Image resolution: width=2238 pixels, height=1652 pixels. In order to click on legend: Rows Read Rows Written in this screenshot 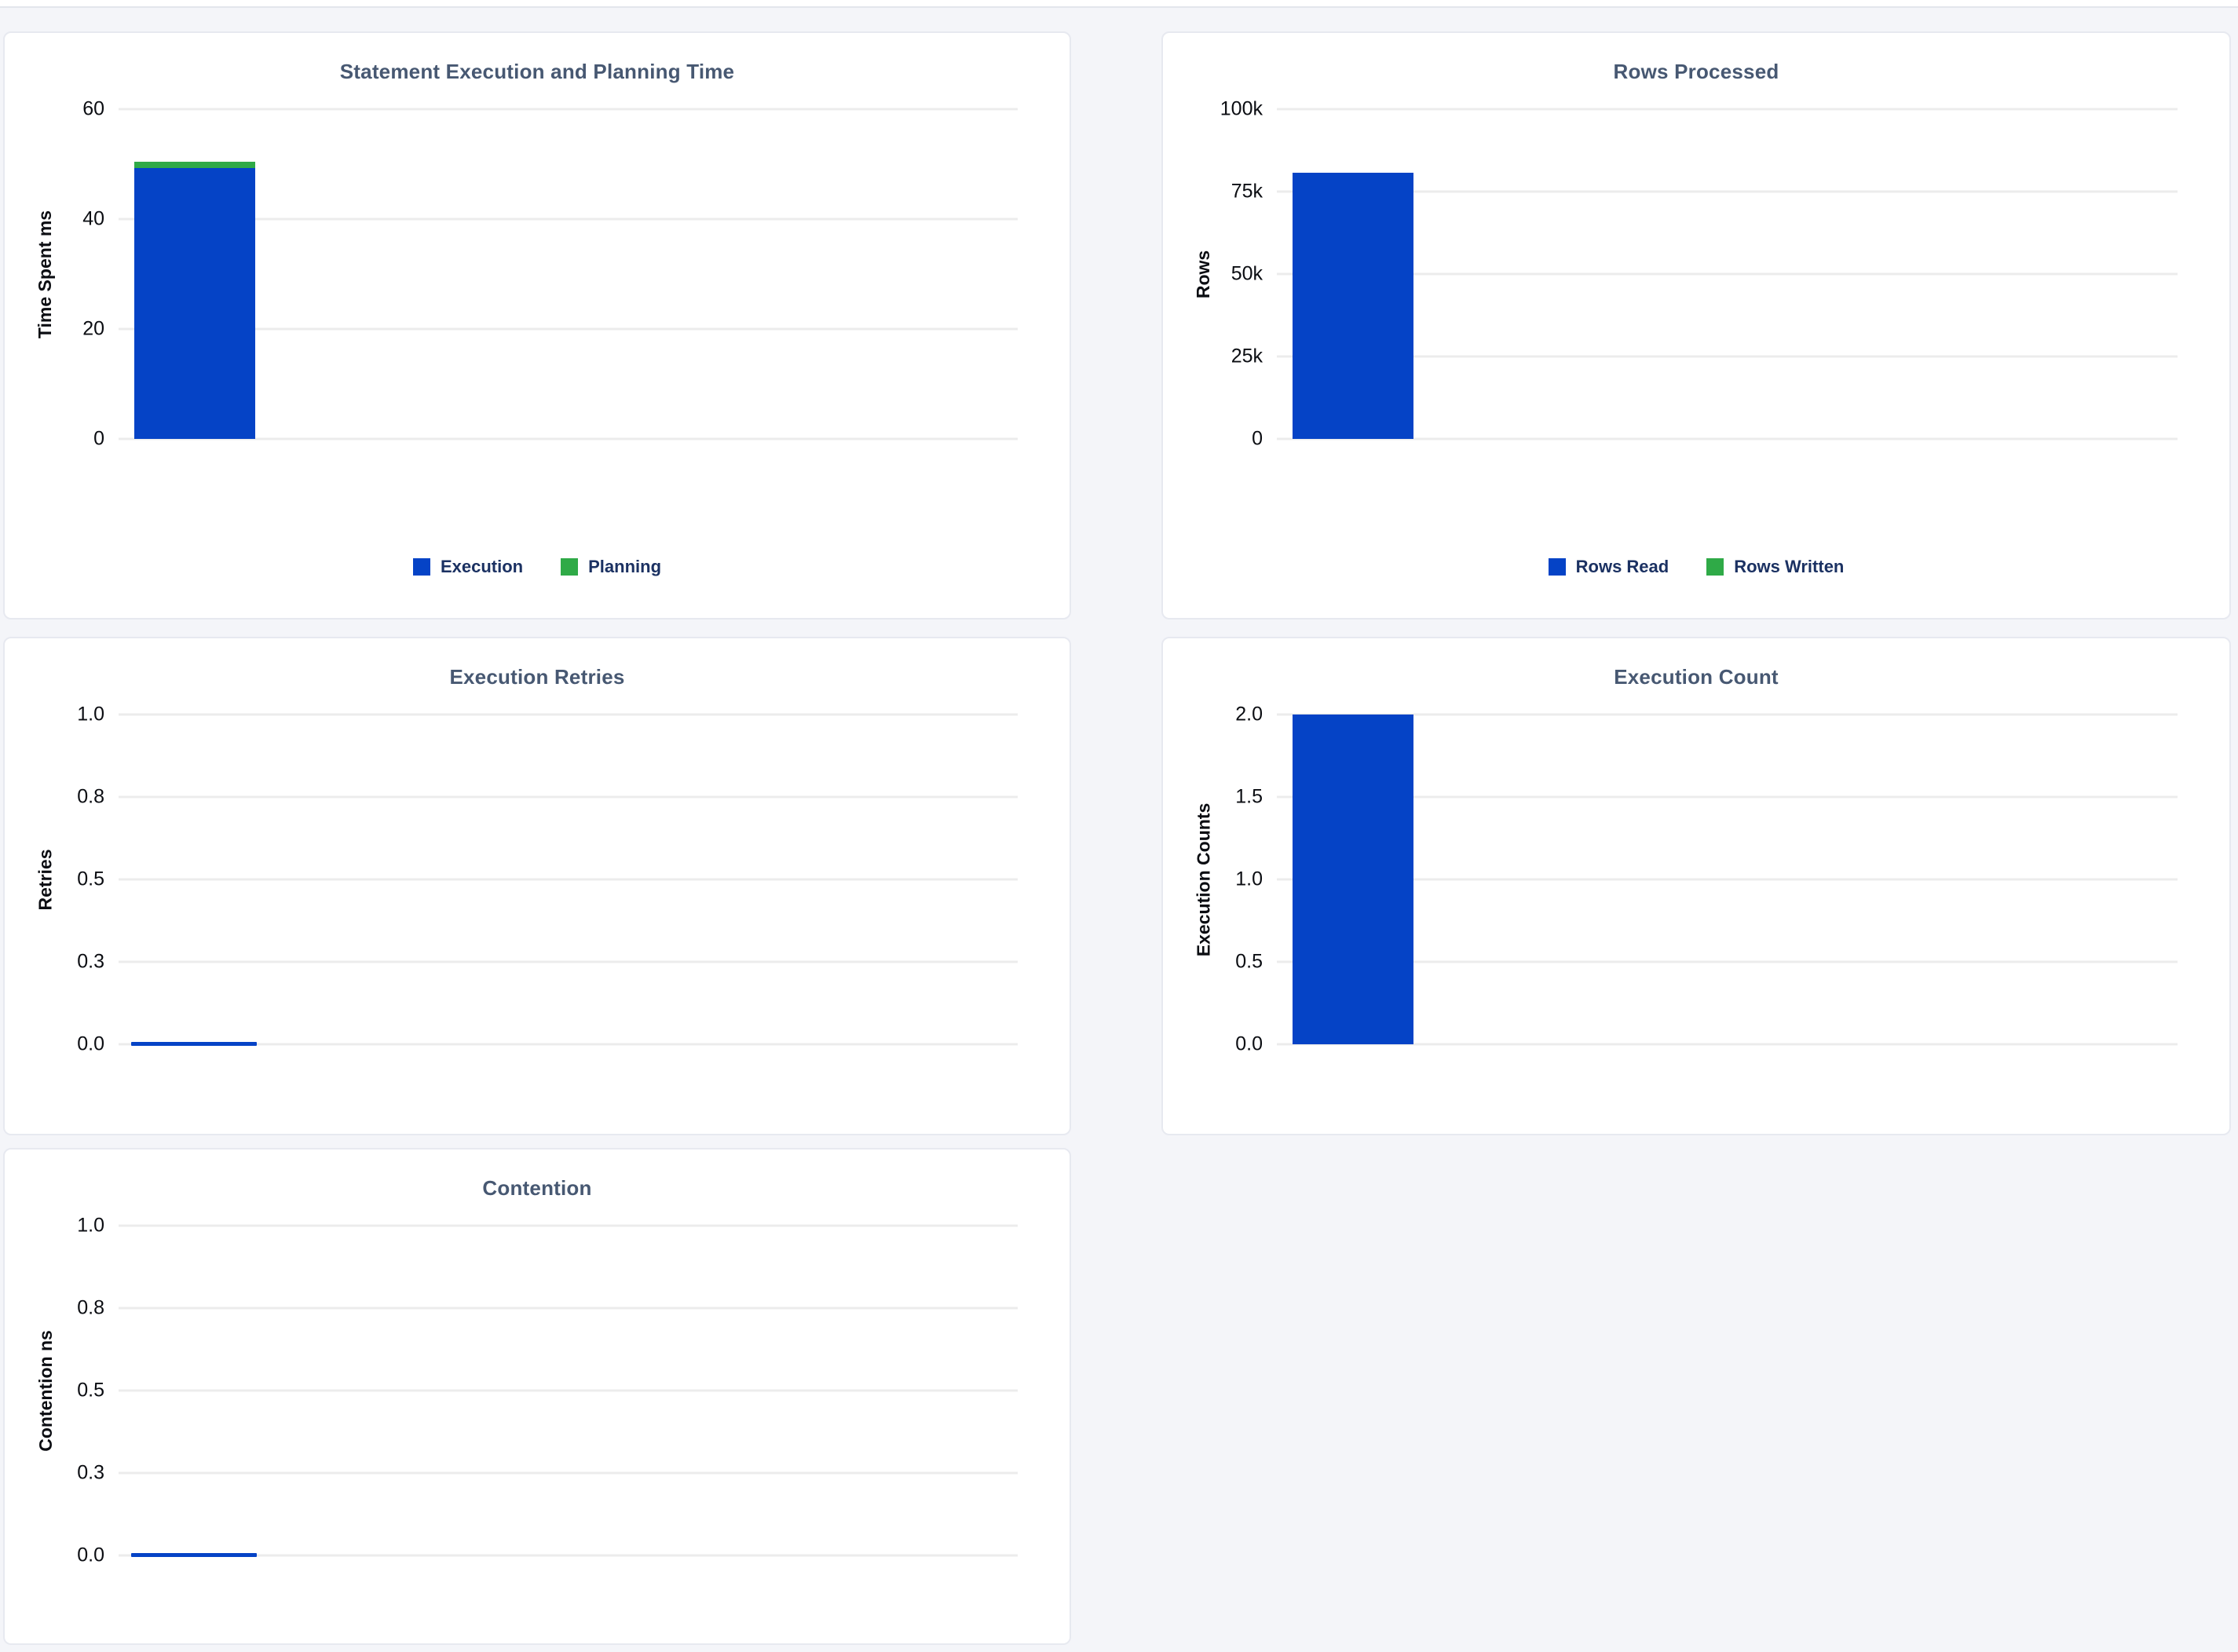, I will do `click(1696, 567)`.